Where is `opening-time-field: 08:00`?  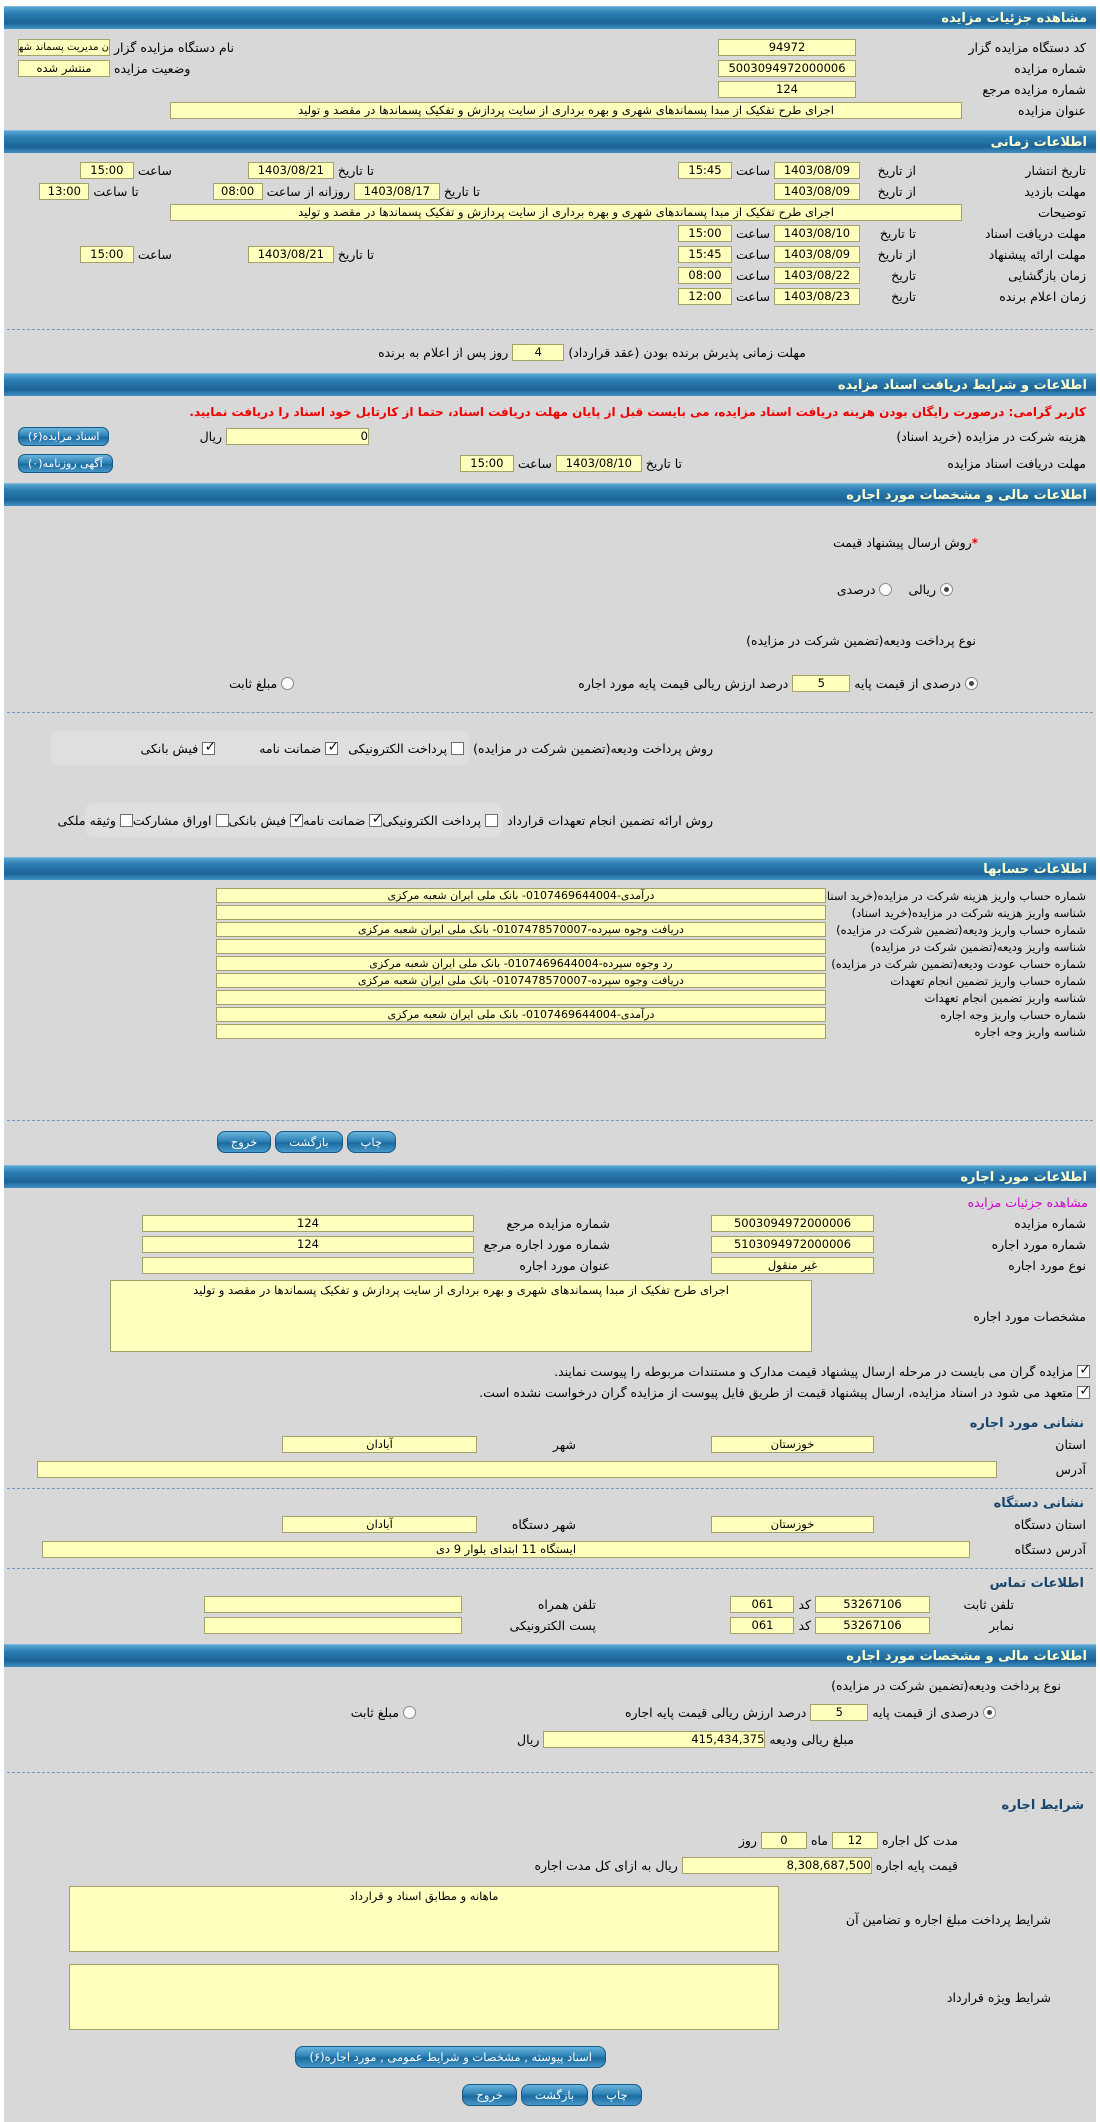
opening-time-field: 08:00 is located at coordinates (704, 275).